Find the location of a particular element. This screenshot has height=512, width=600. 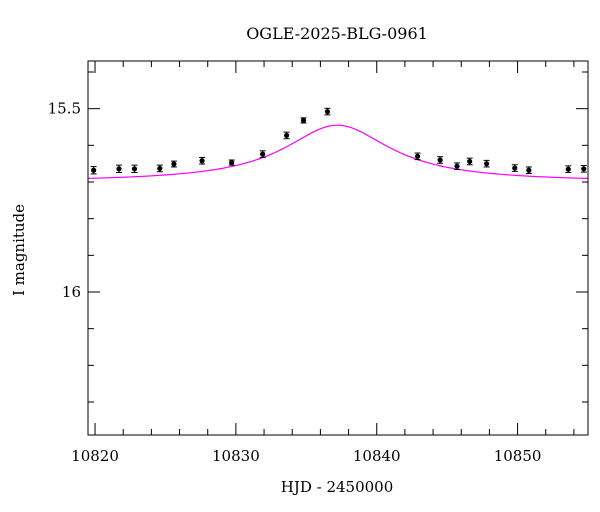

x-tick-label: 10820 is located at coordinates (95, 456).